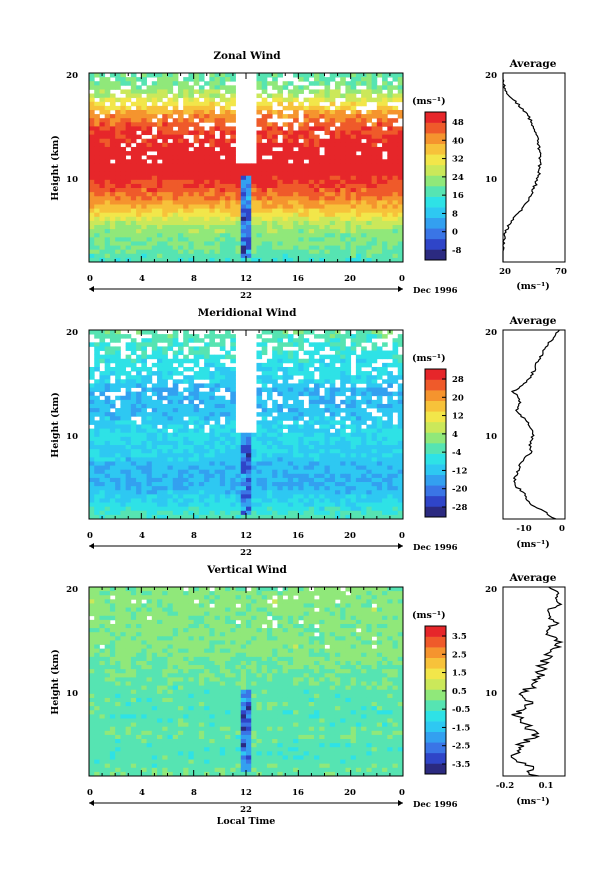 The width and height of the screenshot is (616, 873). What do you see at coordinates (458, 178) in the screenshot?
I see `colorbar-tick-label: 24` at bounding box center [458, 178].